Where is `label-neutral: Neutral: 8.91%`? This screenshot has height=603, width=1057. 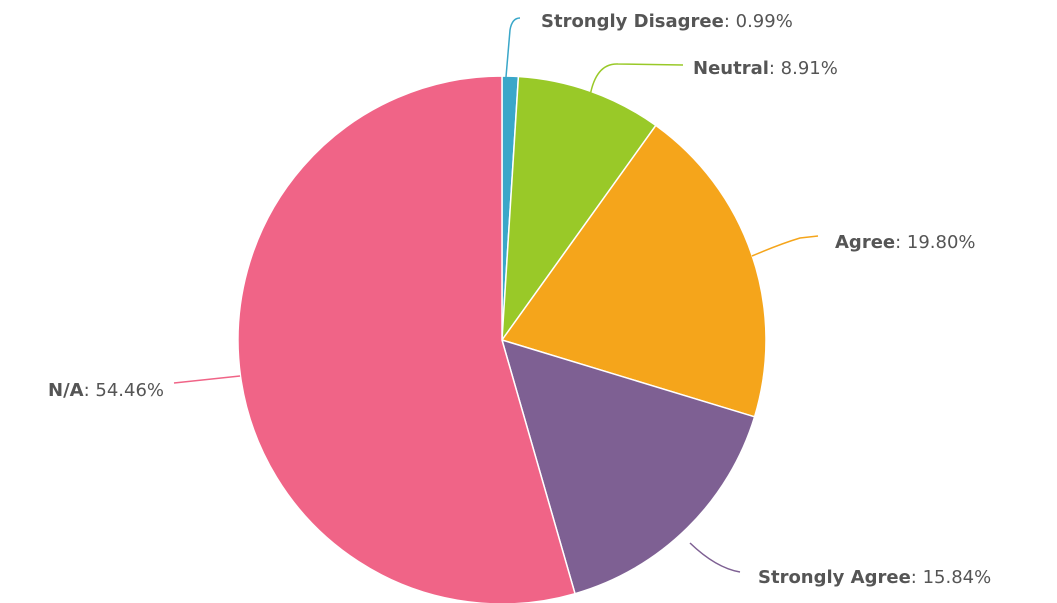
label-neutral: Neutral: 8.91% is located at coordinates (765, 68).